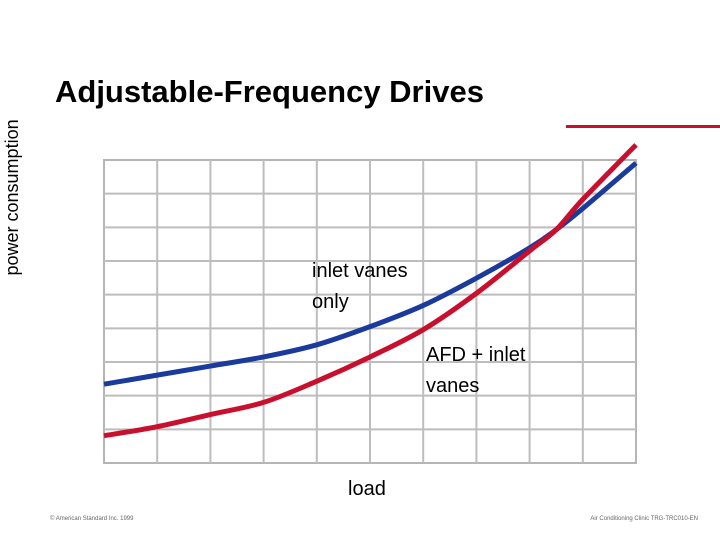  What do you see at coordinates (367, 489) in the screenshot?
I see `x-axis-label: load` at bounding box center [367, 489].